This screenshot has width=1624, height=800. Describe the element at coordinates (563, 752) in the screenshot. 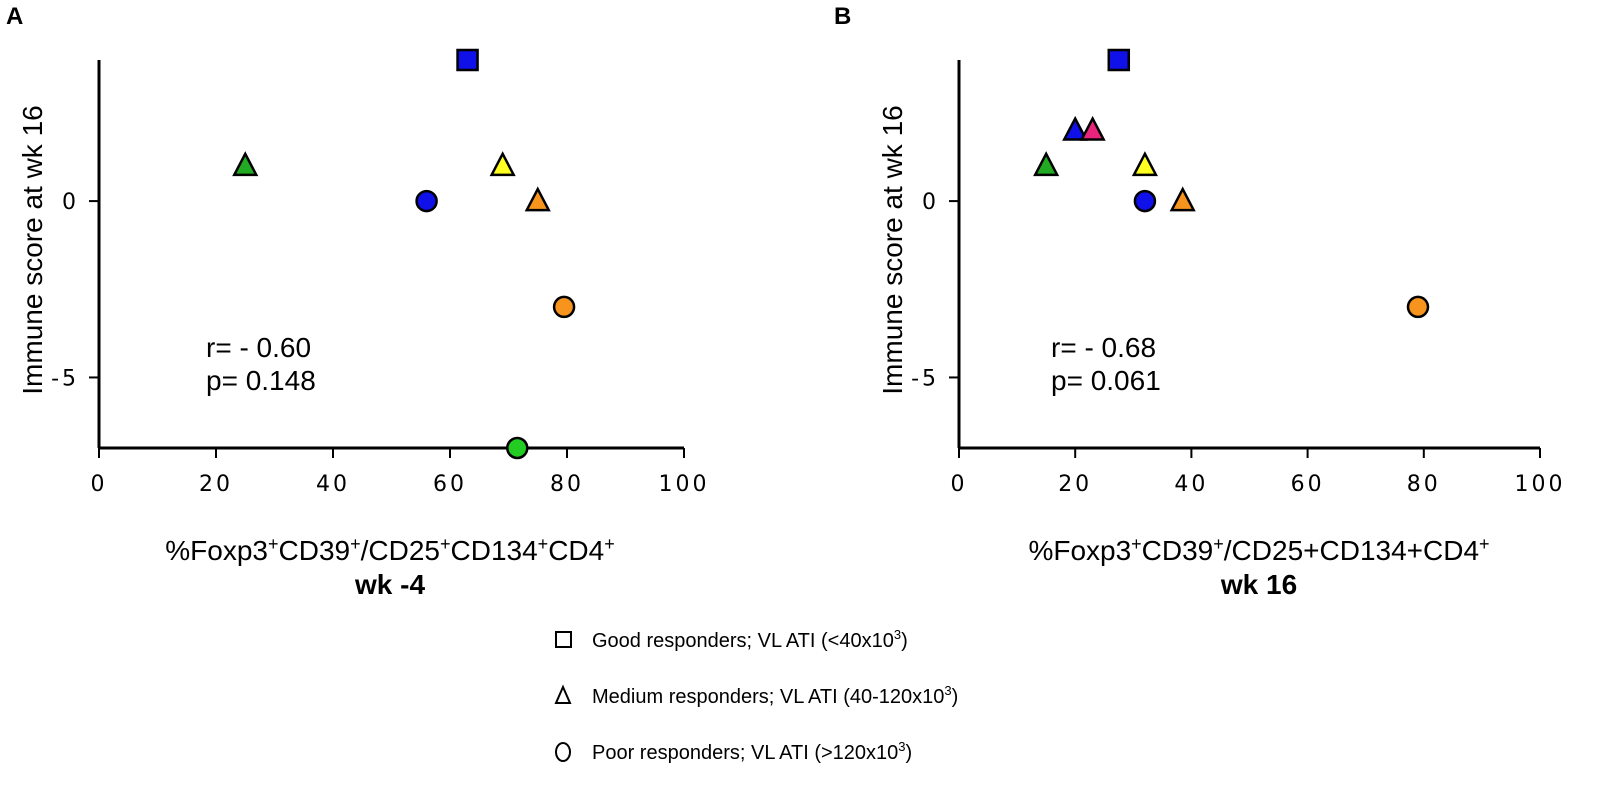

I see `legend-circle-icon` at that location.